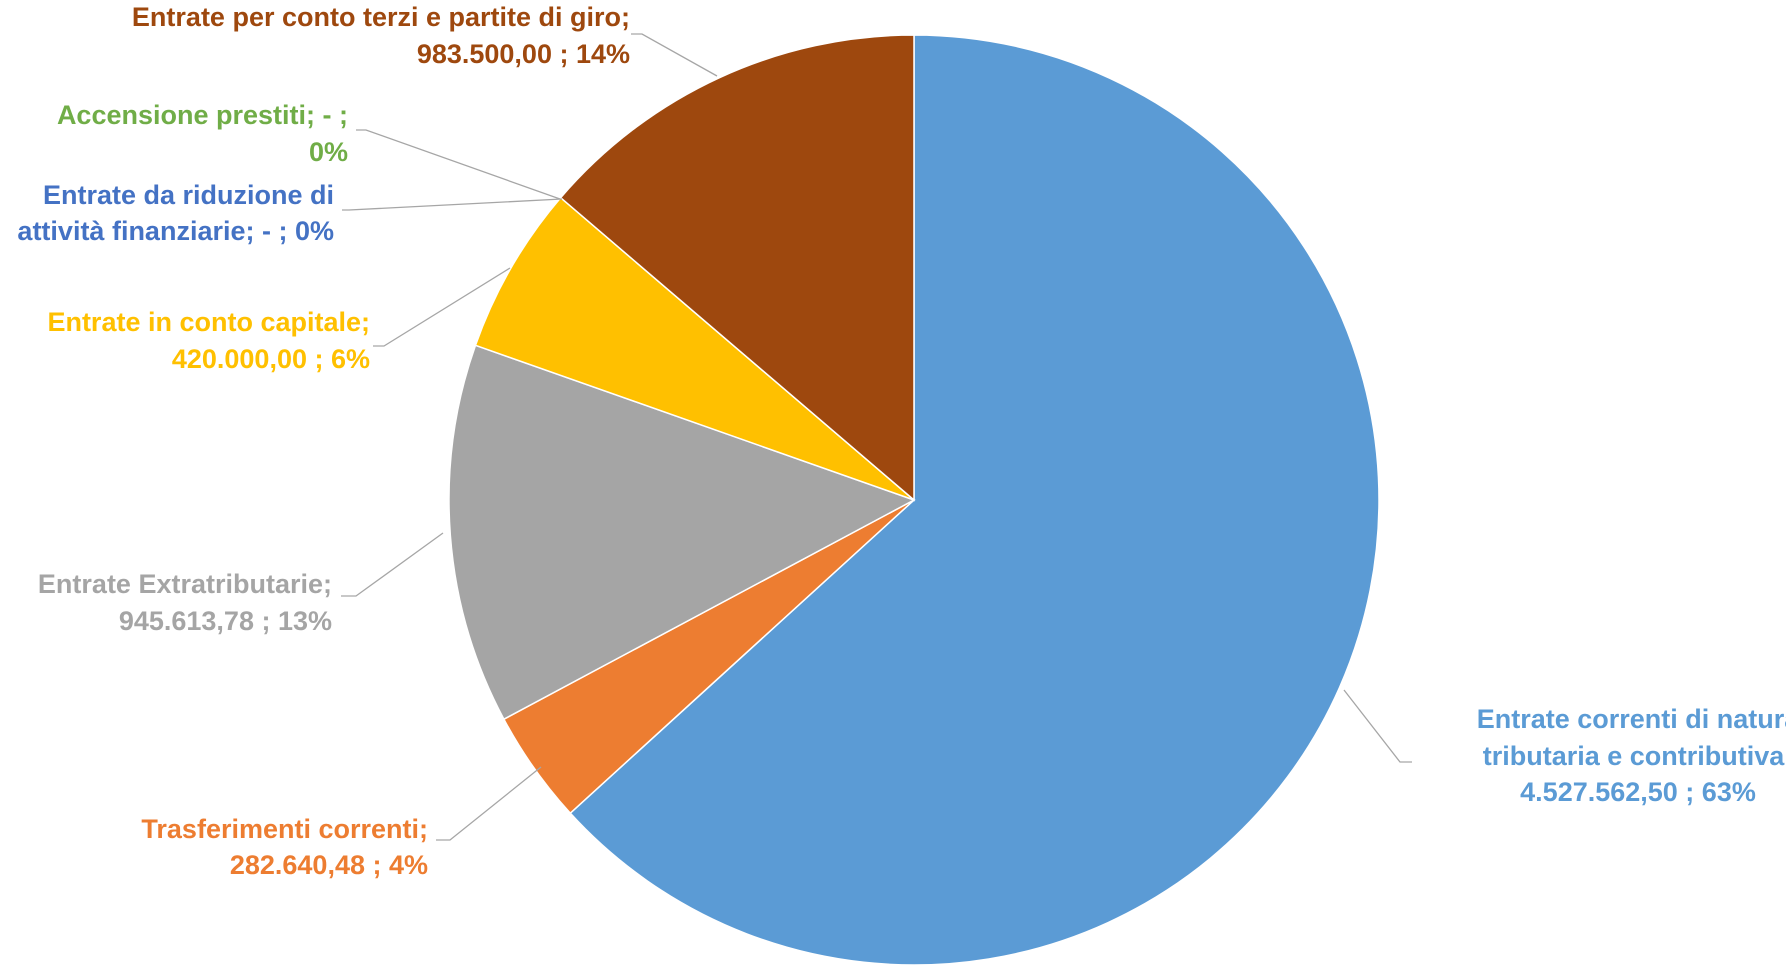 The height and width of the screenshot is (966, 1786). What do you see at coordinates (452, 204) in the screenshot?
I see `leader-line-entrate-da-riduzione-di-attivita-finanziarie` at bounding box center [452, 204].